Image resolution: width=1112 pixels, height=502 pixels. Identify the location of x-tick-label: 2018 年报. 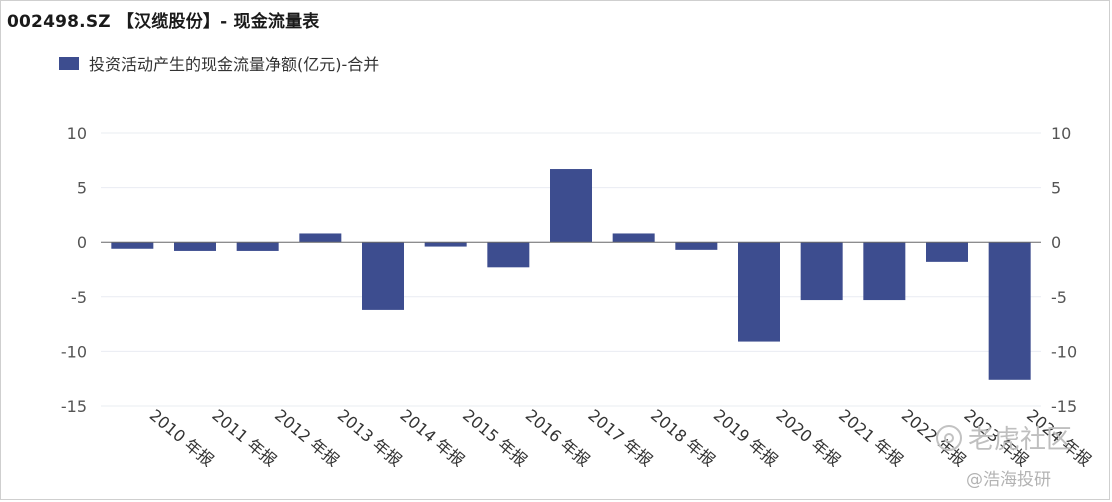
(683, 438).